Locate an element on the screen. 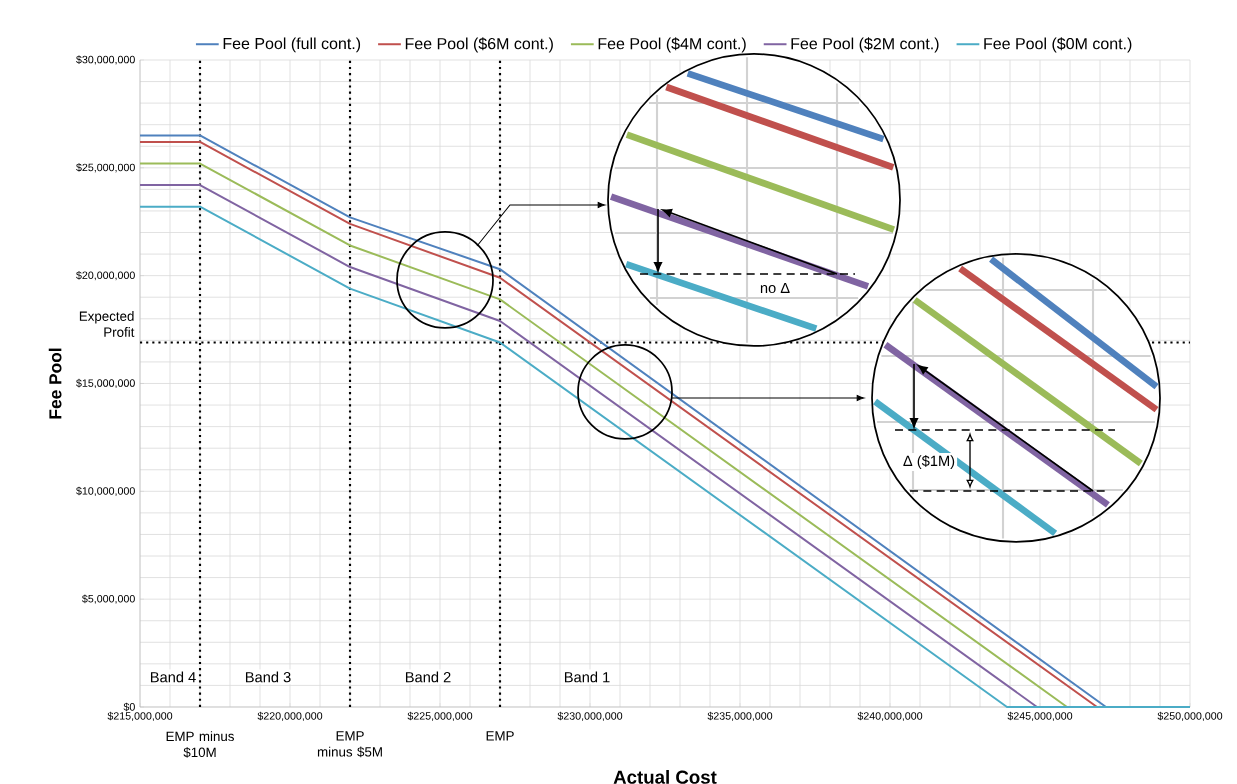 The image size is (1237, 784). x-tick-label: $225,000,000 is located at coordinates (440, 716).